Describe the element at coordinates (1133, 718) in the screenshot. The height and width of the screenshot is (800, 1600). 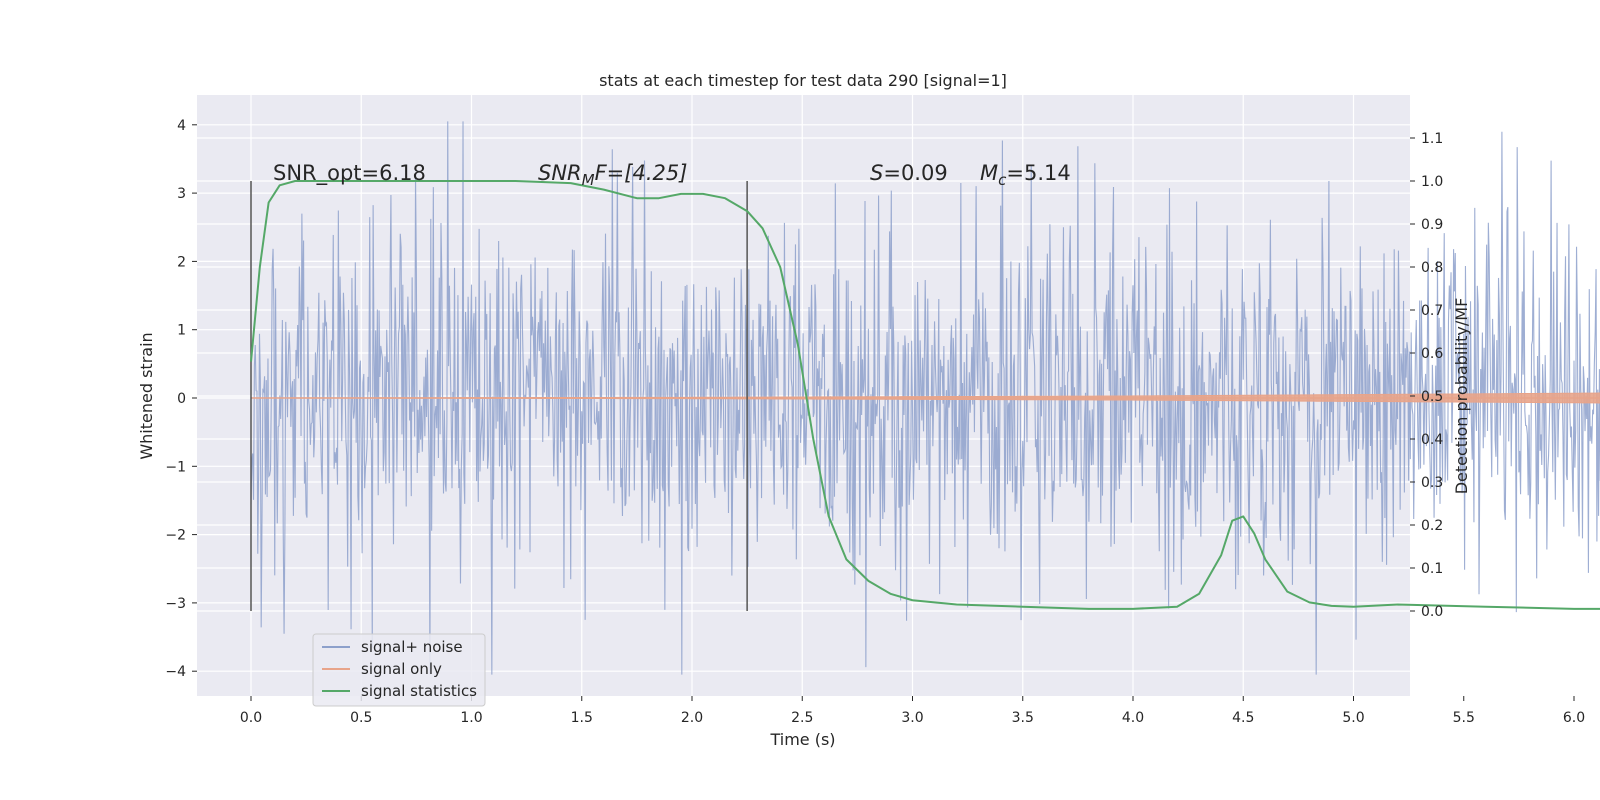
I see `x-tick-label: 4.0` at that location.